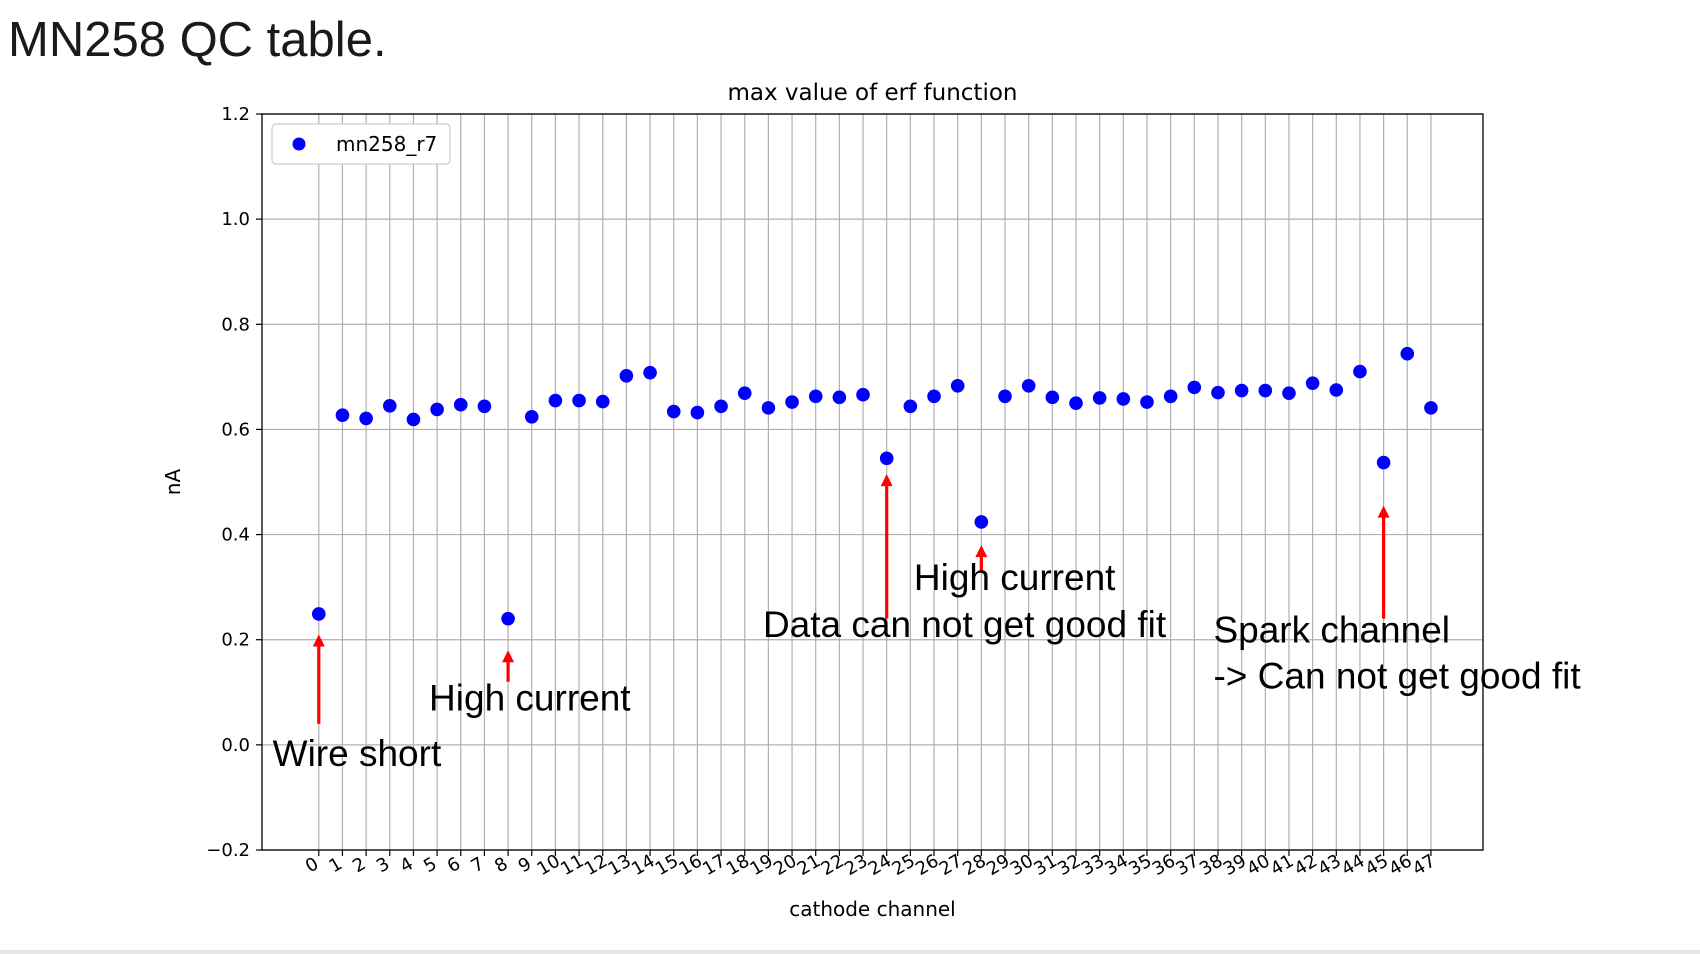 The image size is (1700, 954). What do you see at coordinates (235, 324) in the screenshot?
I see `y-tick-label: 0.8` at bounding box center [235, 324].